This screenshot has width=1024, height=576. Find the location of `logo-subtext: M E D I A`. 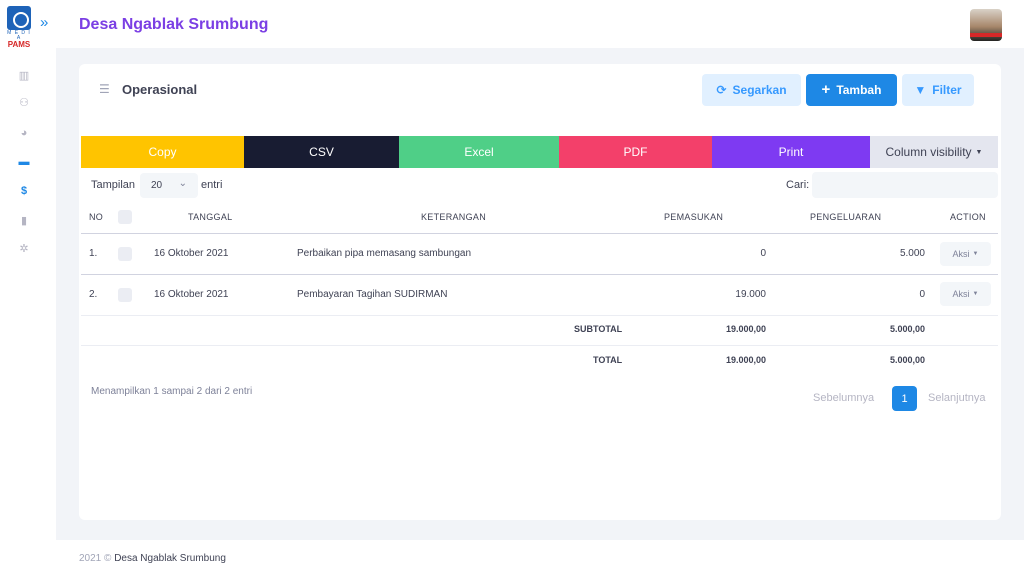

logo-subtext: M E D I A is located at coordinates (19, 35).